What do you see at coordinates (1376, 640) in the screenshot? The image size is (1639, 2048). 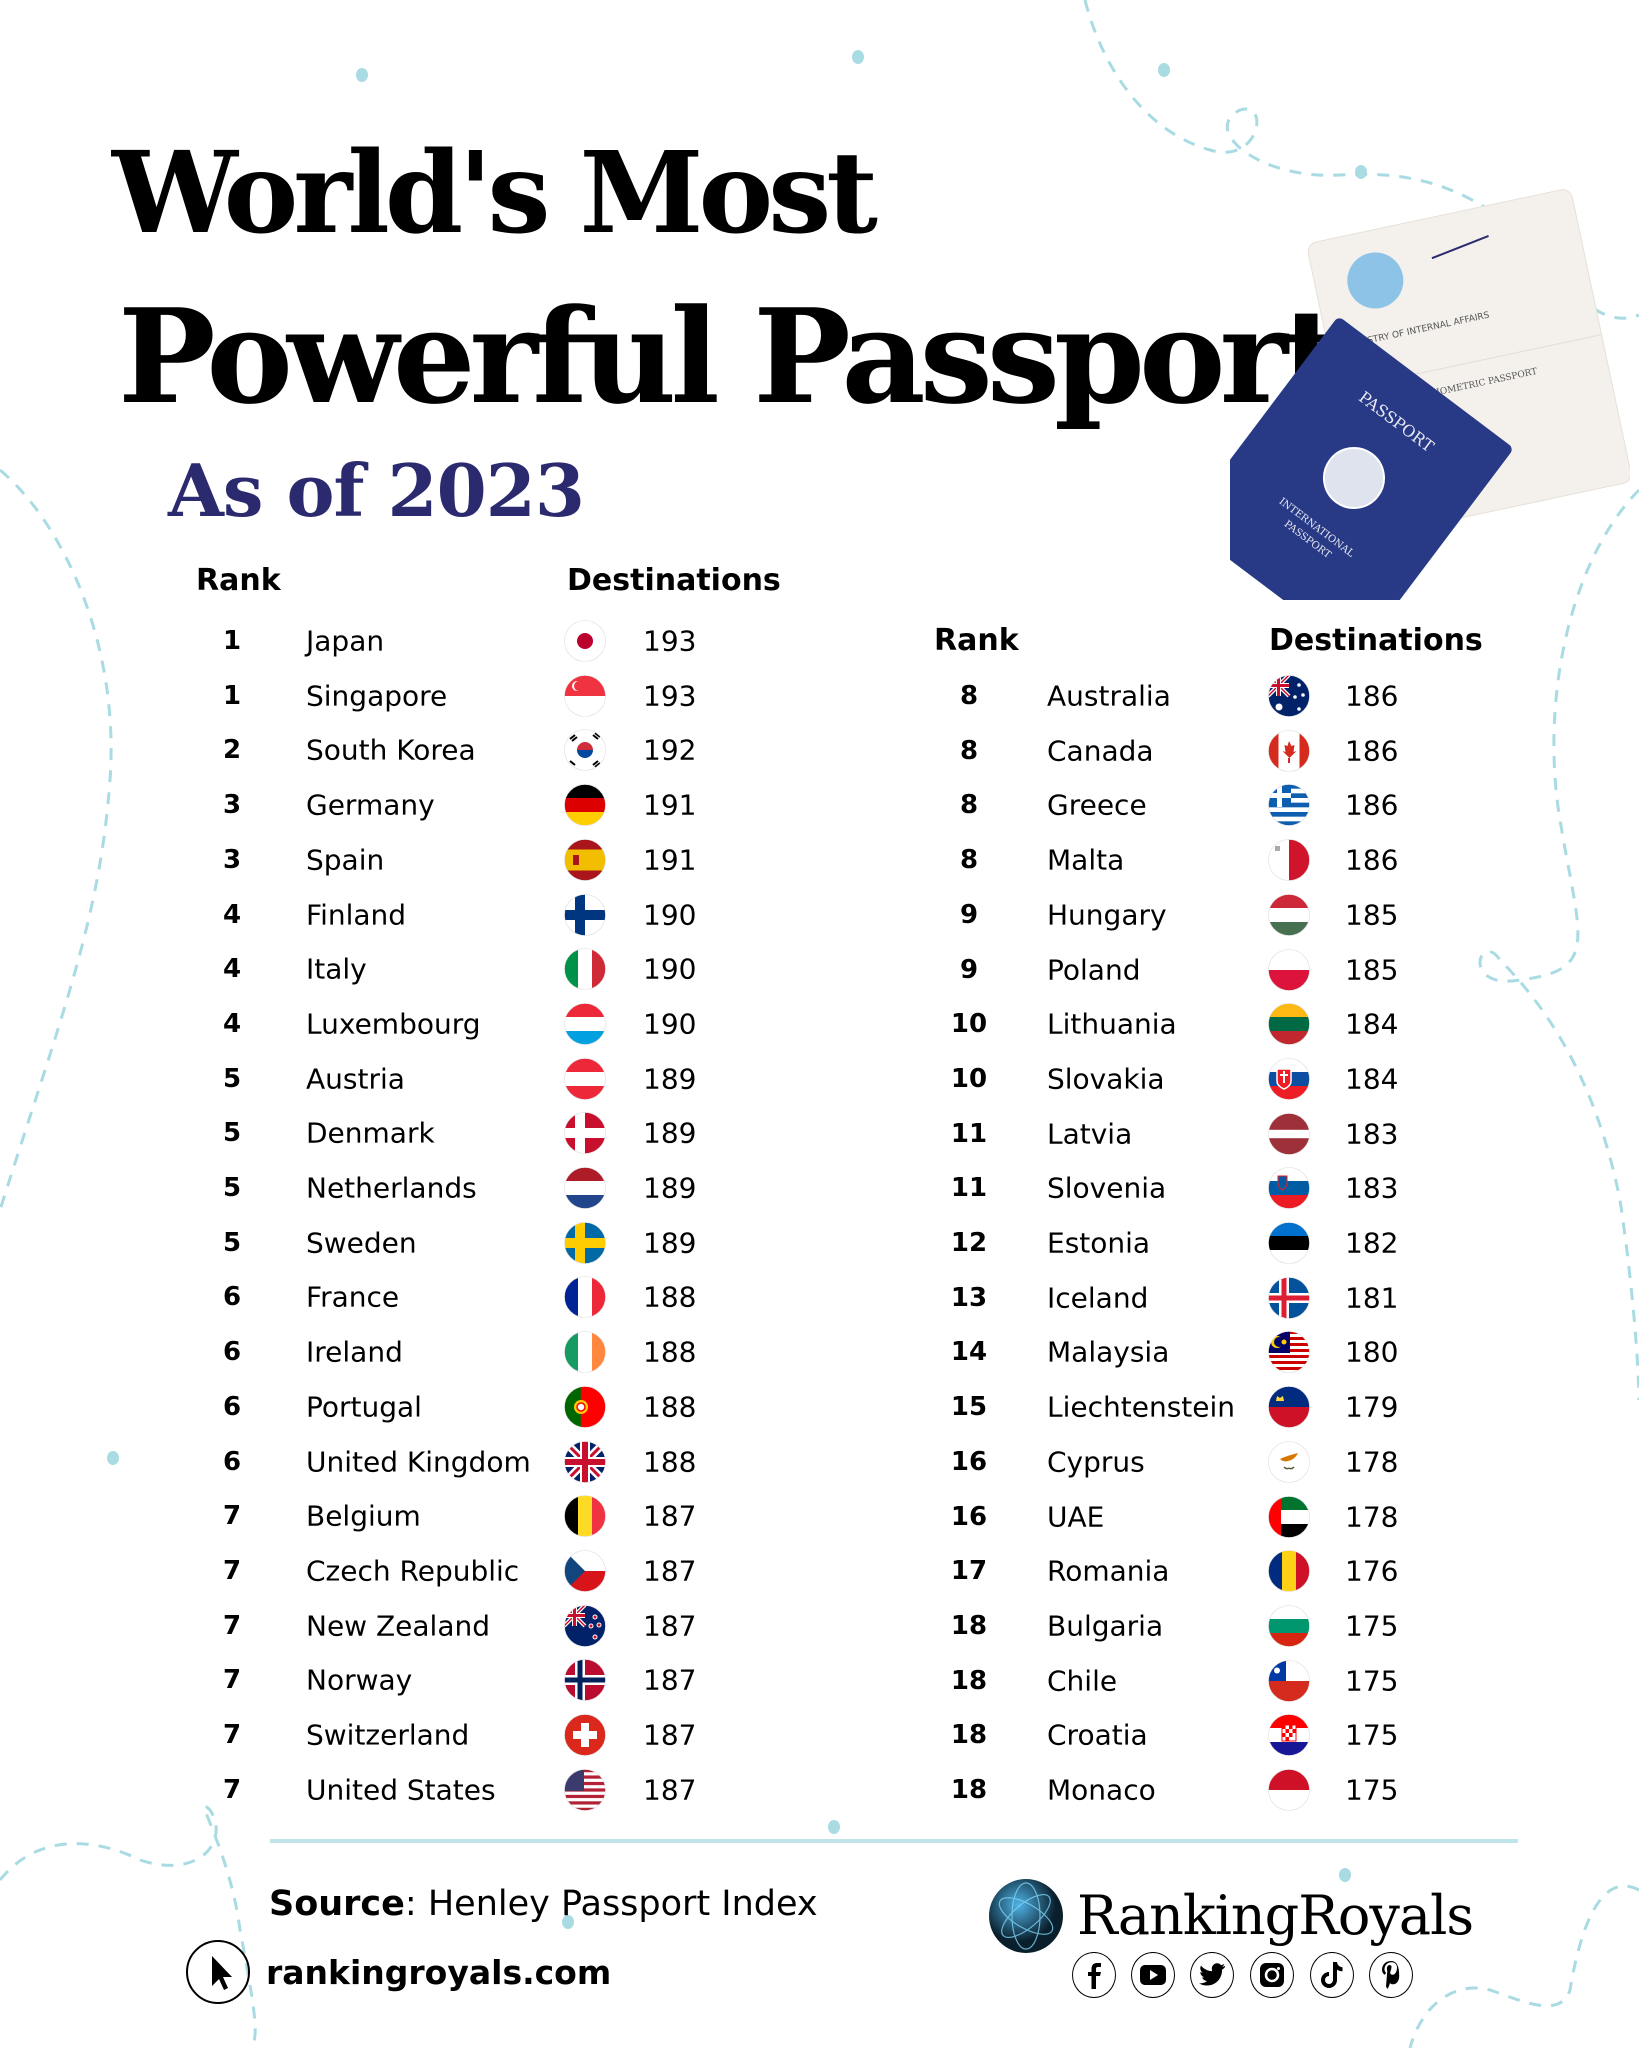 I see `right-destinations-header: Destinations` at bounding box center [1376, 640].